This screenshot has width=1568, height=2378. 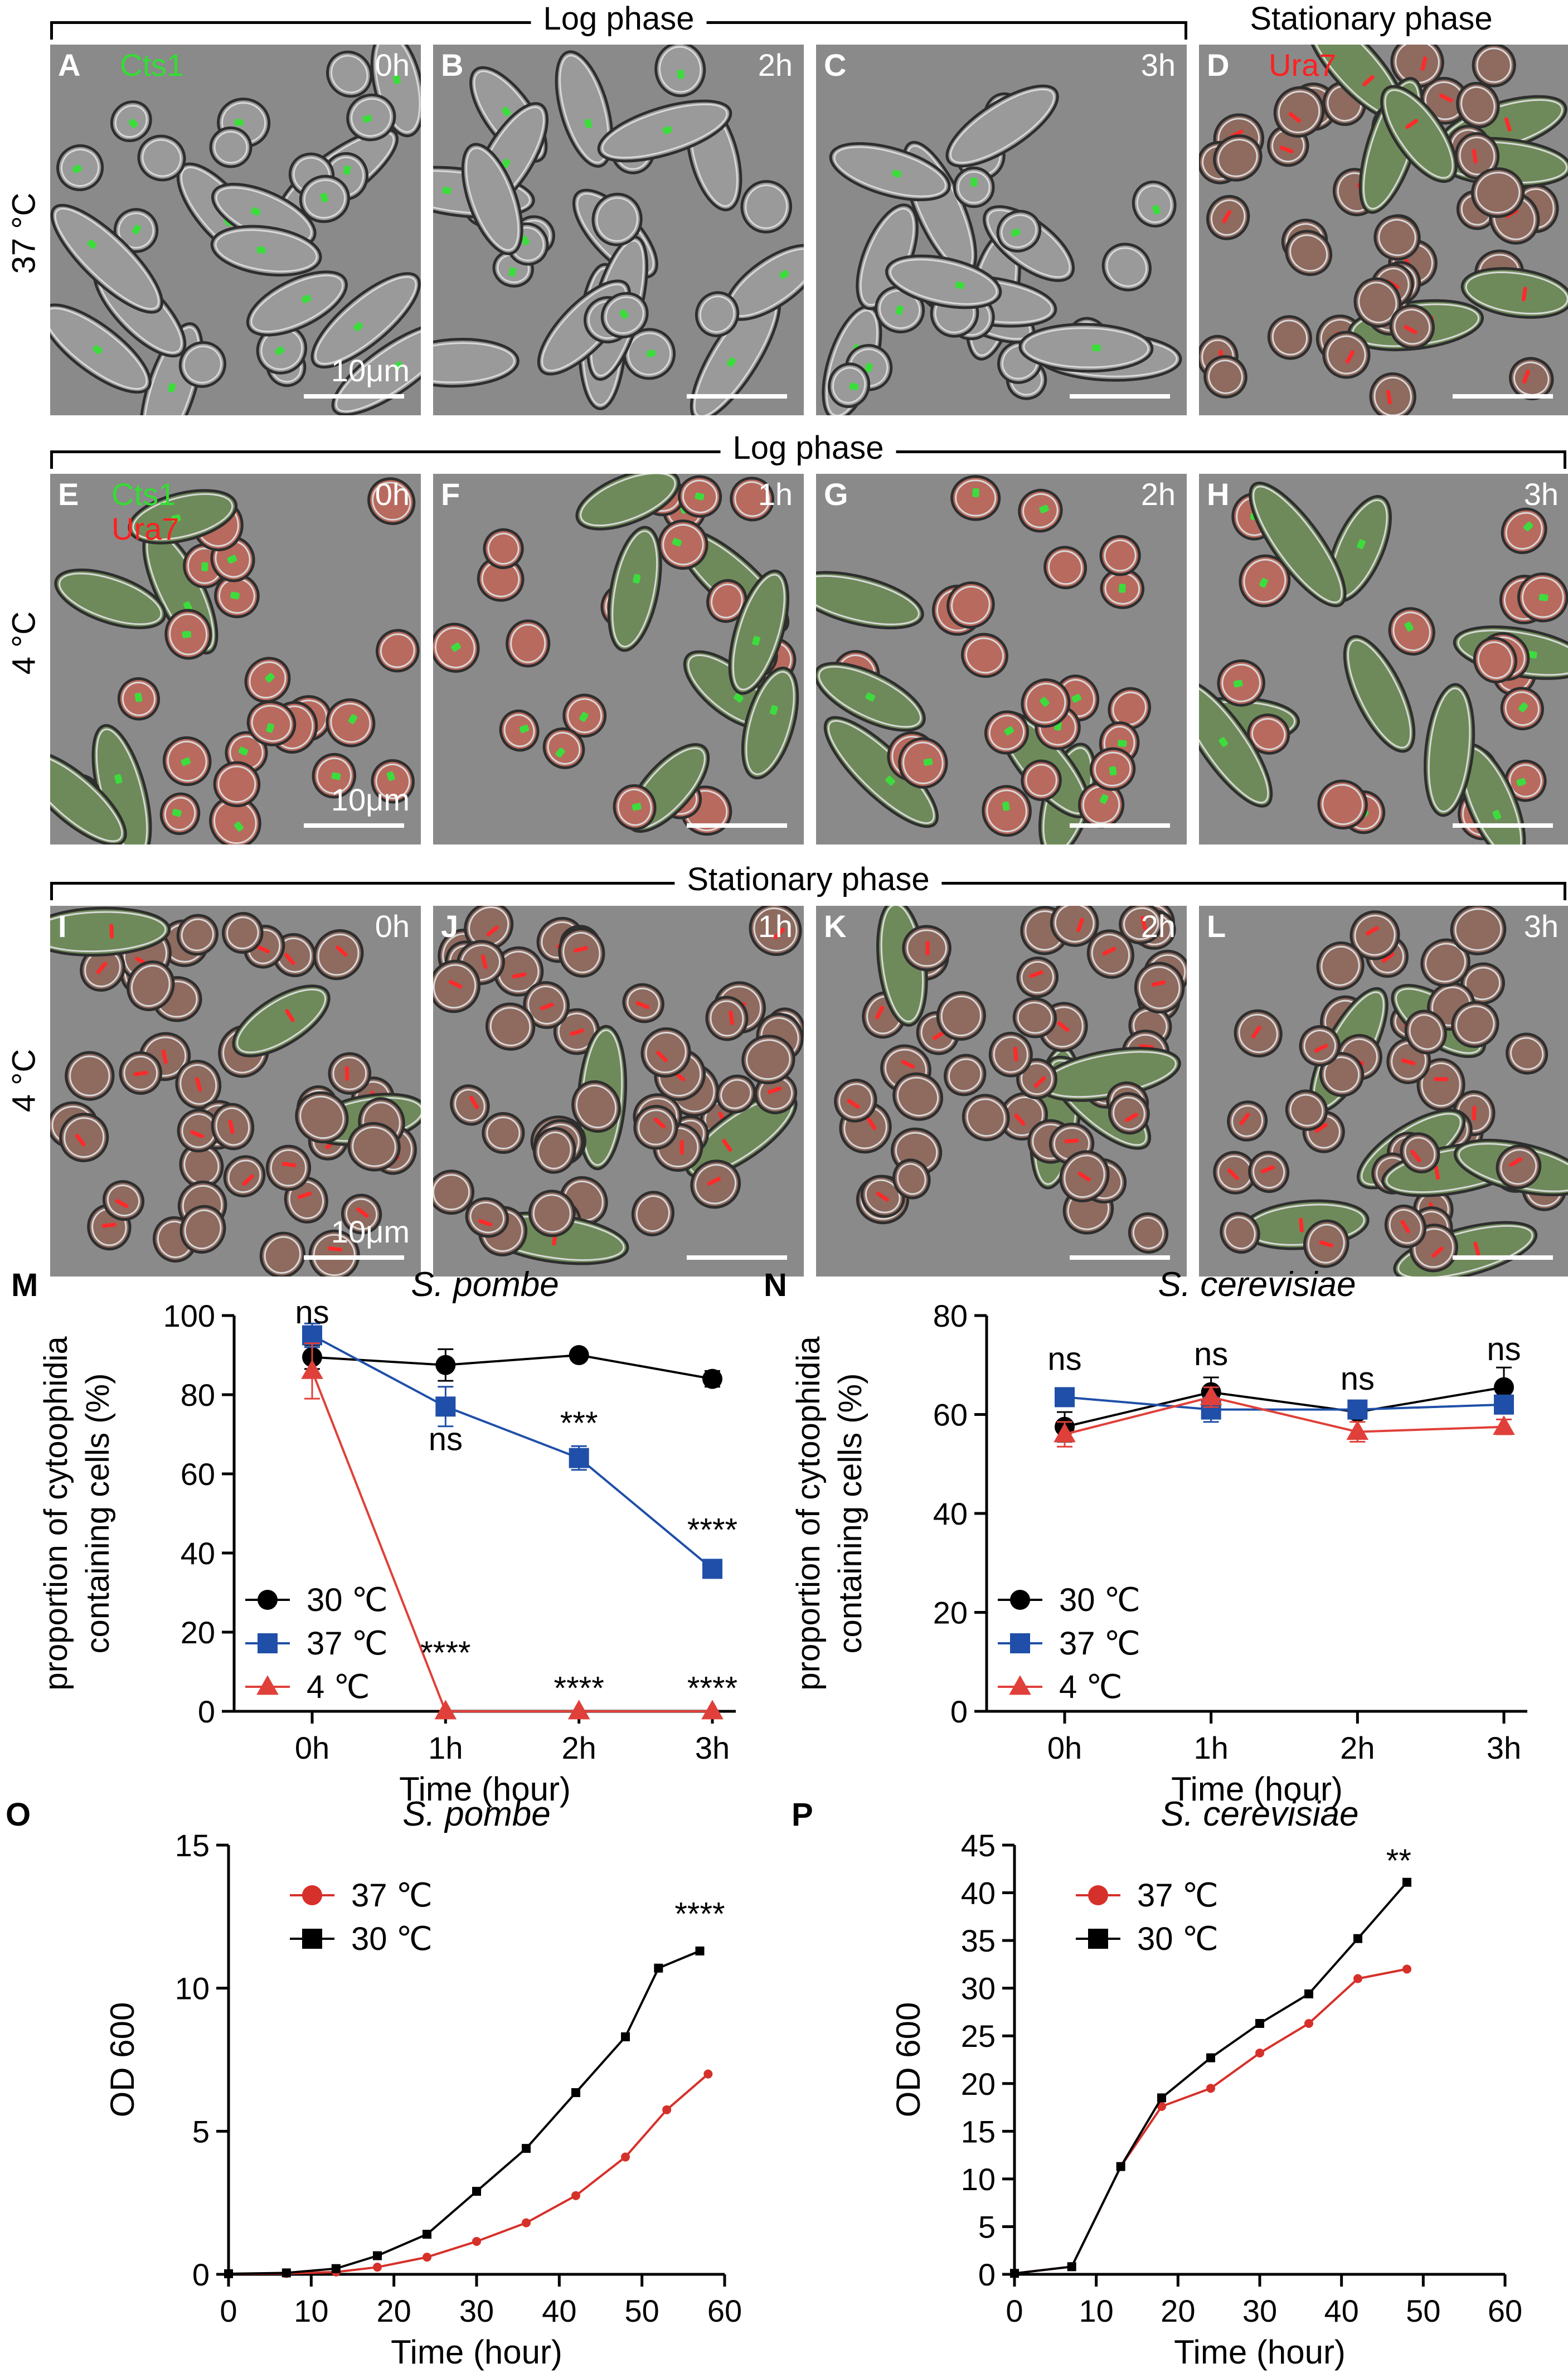 What do you see at coordinates (69, 64) in the screenshot?
I see `panel-letter: A` at bounding box center [69, 64].